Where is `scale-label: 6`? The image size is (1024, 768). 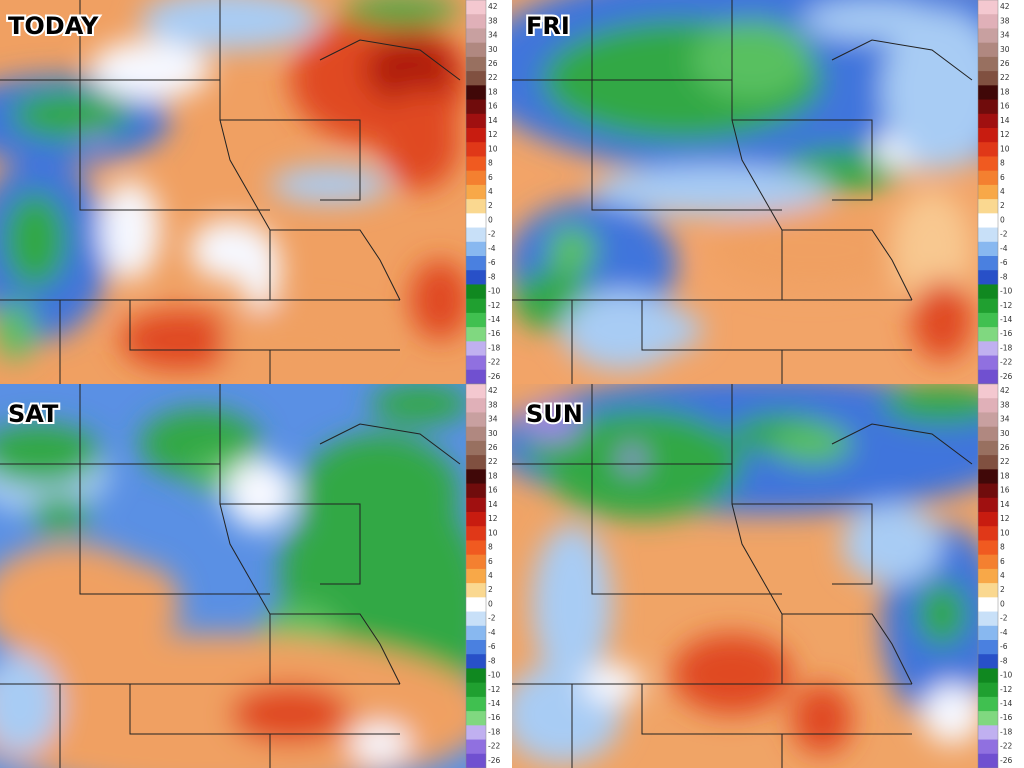 scale-label: 6 is located at coordinates (1002, 561).